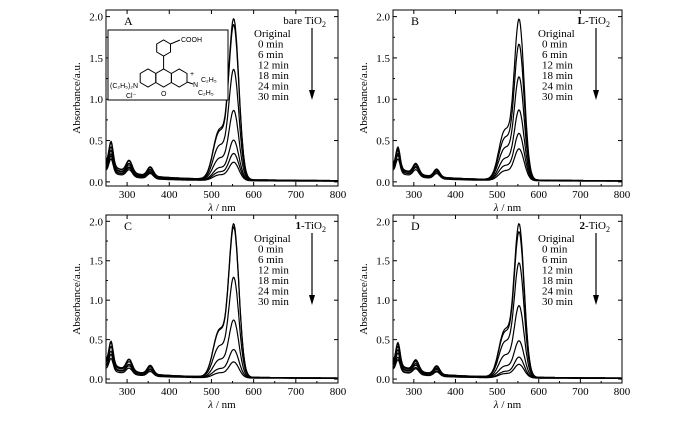  Describe the element at coordinates (124, 86) in the screenshot. I see `label-left-amine: (C₂H₅)₂N` at that location.